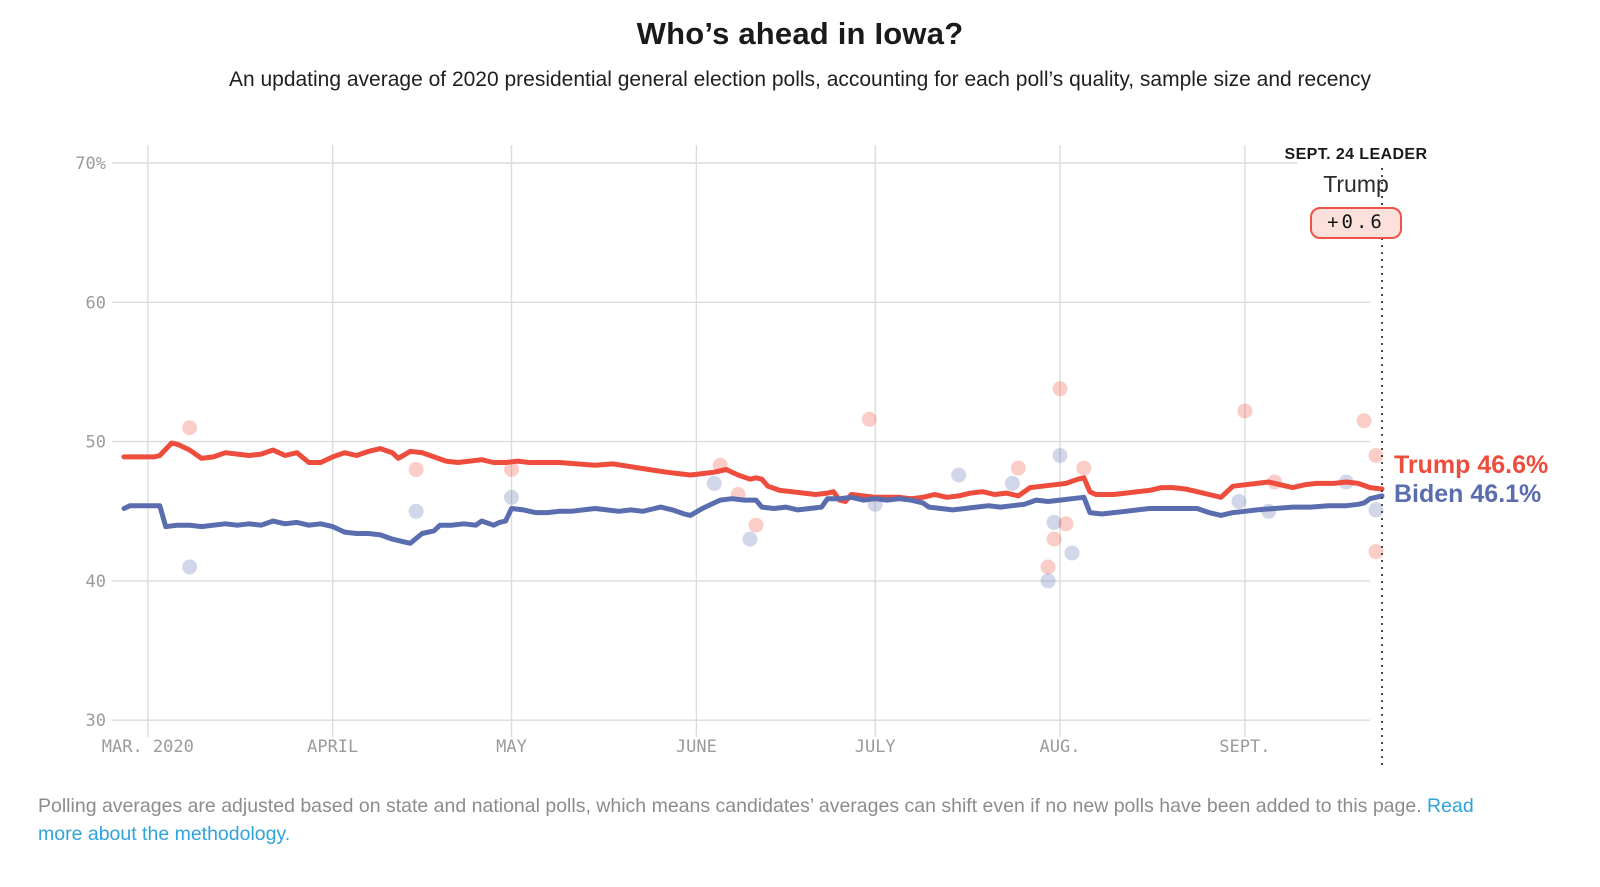  I want to click on y-axis-label-60: 60, so click(96, 303).